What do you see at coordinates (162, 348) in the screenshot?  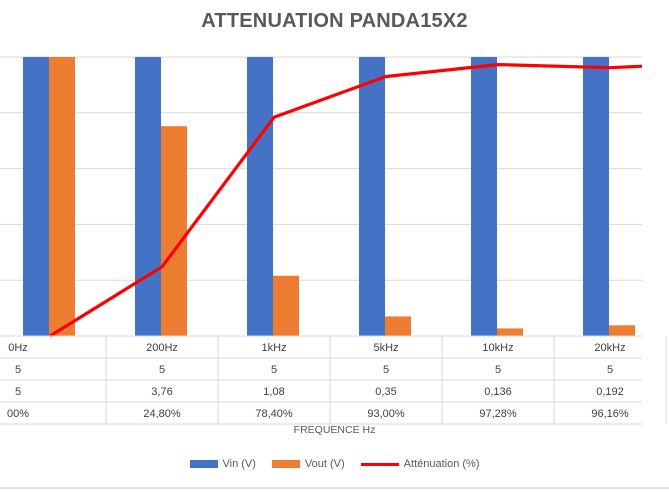 I see `x-tick-label: 200Hz` at bounding box center [162, 348].